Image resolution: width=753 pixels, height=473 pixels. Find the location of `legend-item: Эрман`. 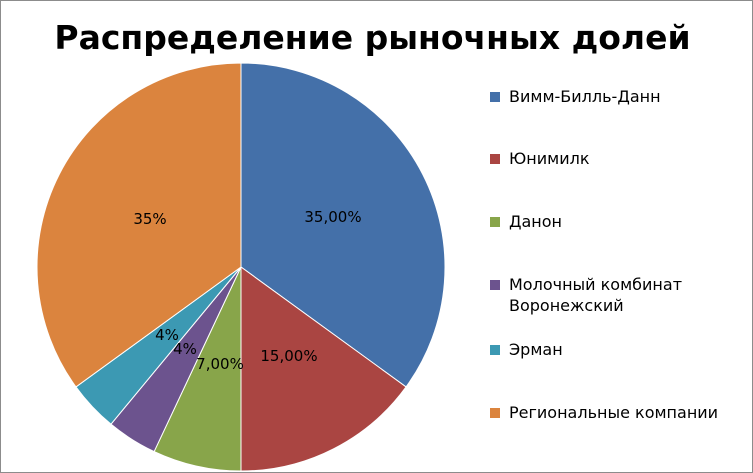

legend-item: Эрман is located at coordinates (526, 349).